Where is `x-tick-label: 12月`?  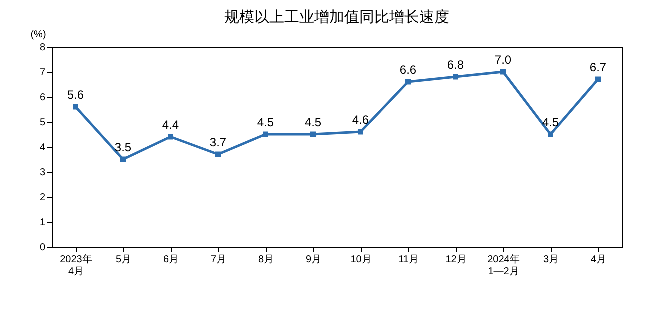
x-tick-label: 12月 is located at coordinates (456, 260).